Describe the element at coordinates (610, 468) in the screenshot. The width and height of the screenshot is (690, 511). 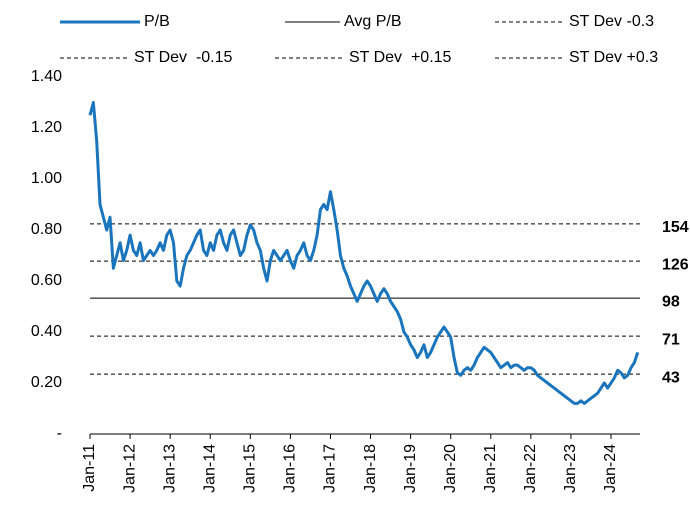
I see `x-tick-label: Jan-24` at that location.